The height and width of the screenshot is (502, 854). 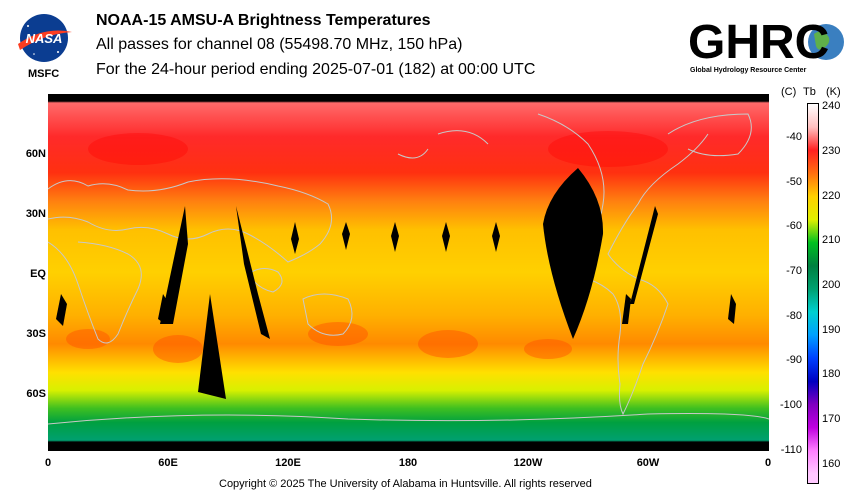 I want to click on lat-label-60n: 60N, so click(x=35, y=154).